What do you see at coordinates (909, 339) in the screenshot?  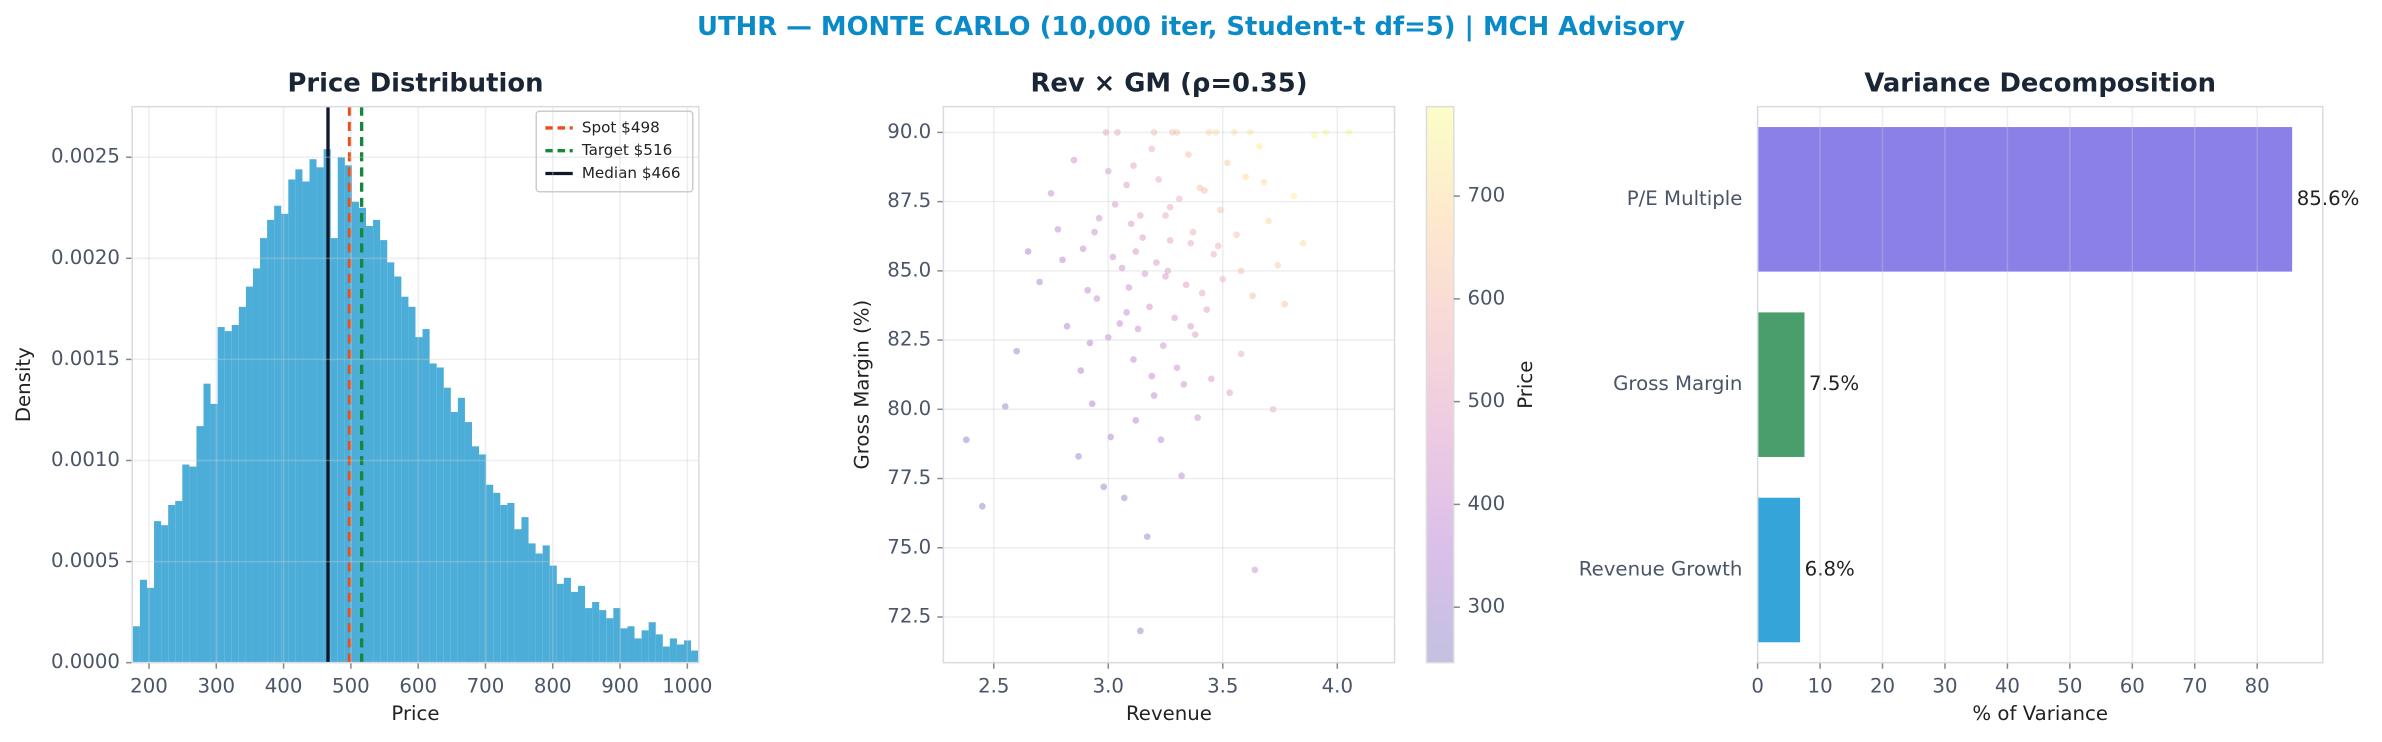 I see `y-tick-label: 82.5` at bounding box center [909, 339].